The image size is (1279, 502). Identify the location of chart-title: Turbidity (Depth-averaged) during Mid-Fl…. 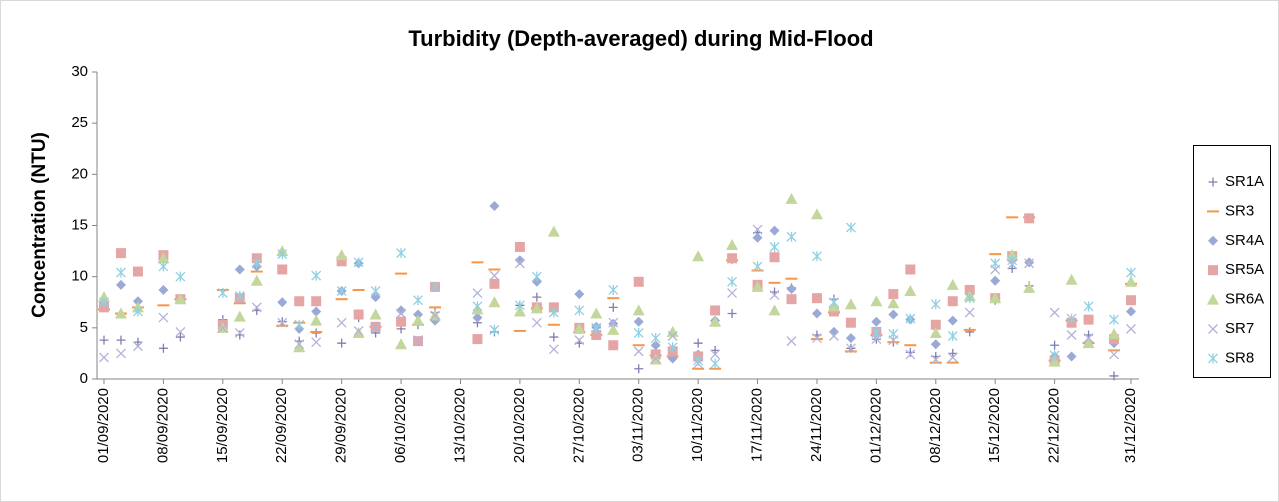
(640, 38).